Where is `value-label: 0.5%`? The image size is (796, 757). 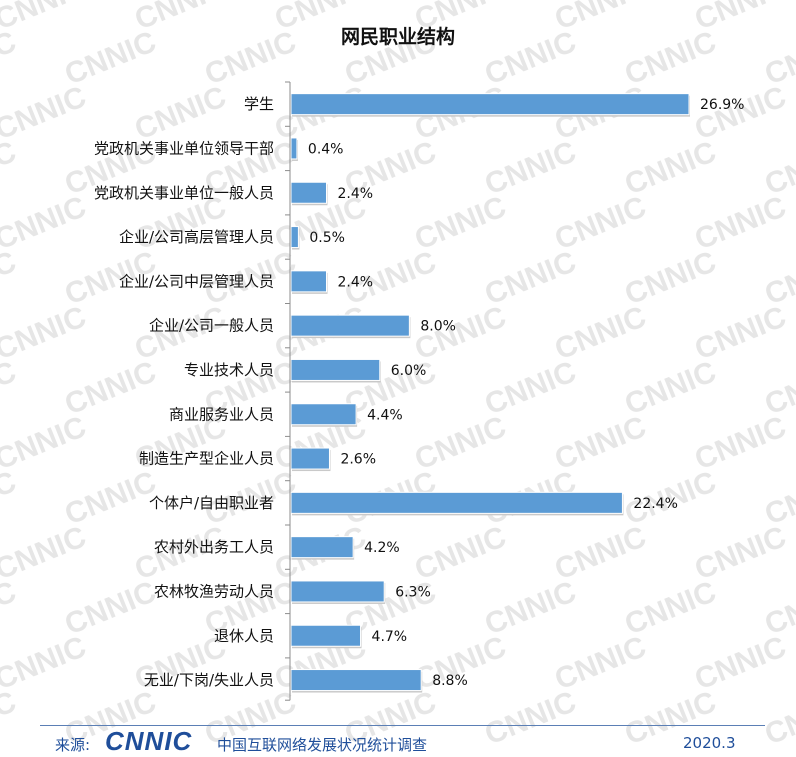 value-label: 0.5% is located at coordinates (327, 238).